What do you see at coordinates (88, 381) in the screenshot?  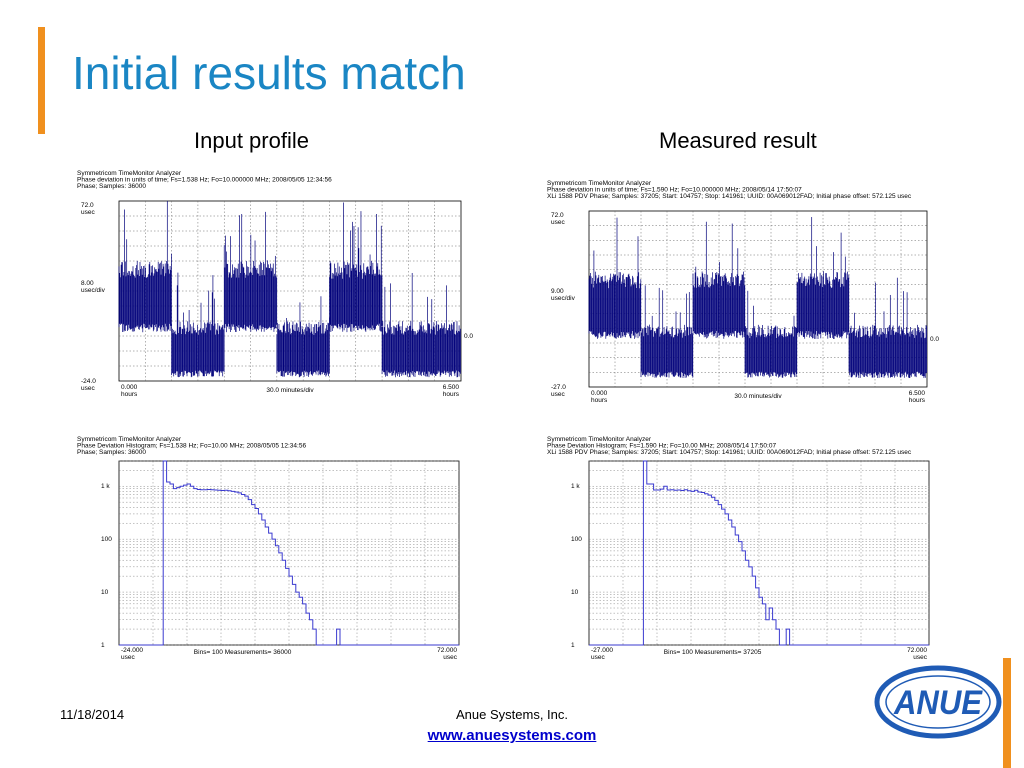 I see `y-bottom-value: -24.0` at bounding box center [88, 381].